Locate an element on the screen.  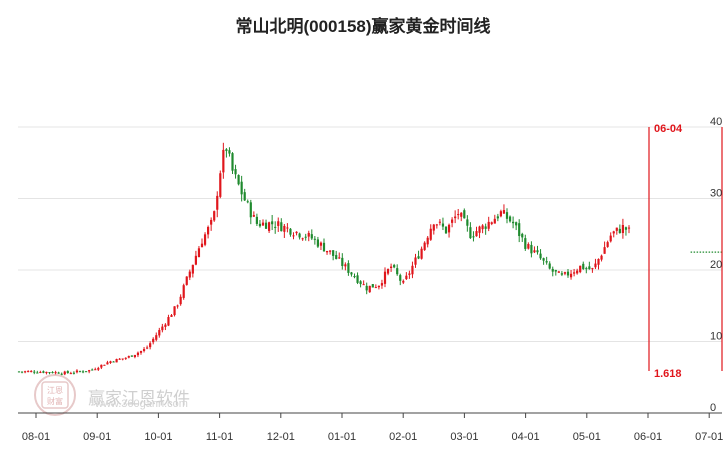
y-tick-label: 30 is located at coordinates (716, 194).